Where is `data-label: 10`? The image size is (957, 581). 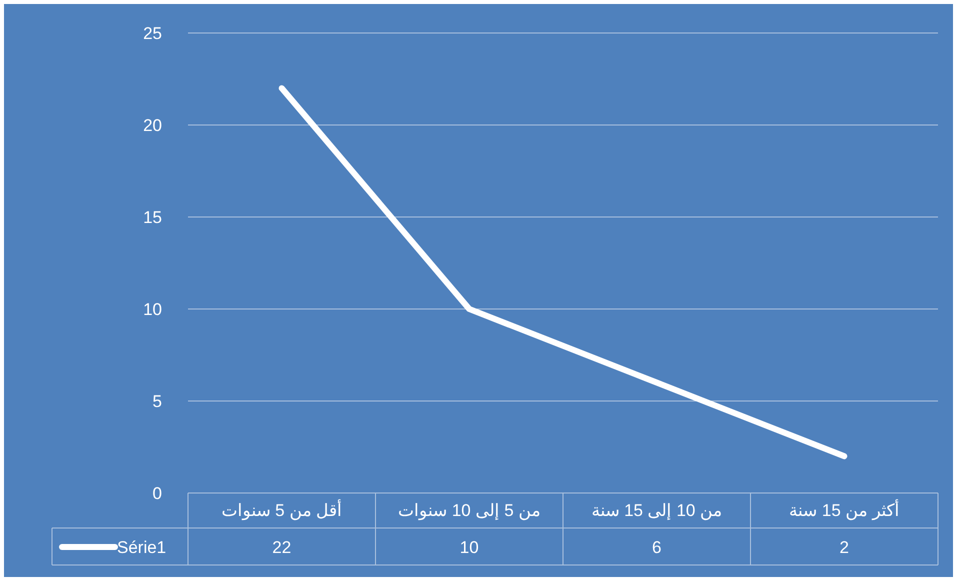 data-label: 10 is located at coordinates (469, 547).